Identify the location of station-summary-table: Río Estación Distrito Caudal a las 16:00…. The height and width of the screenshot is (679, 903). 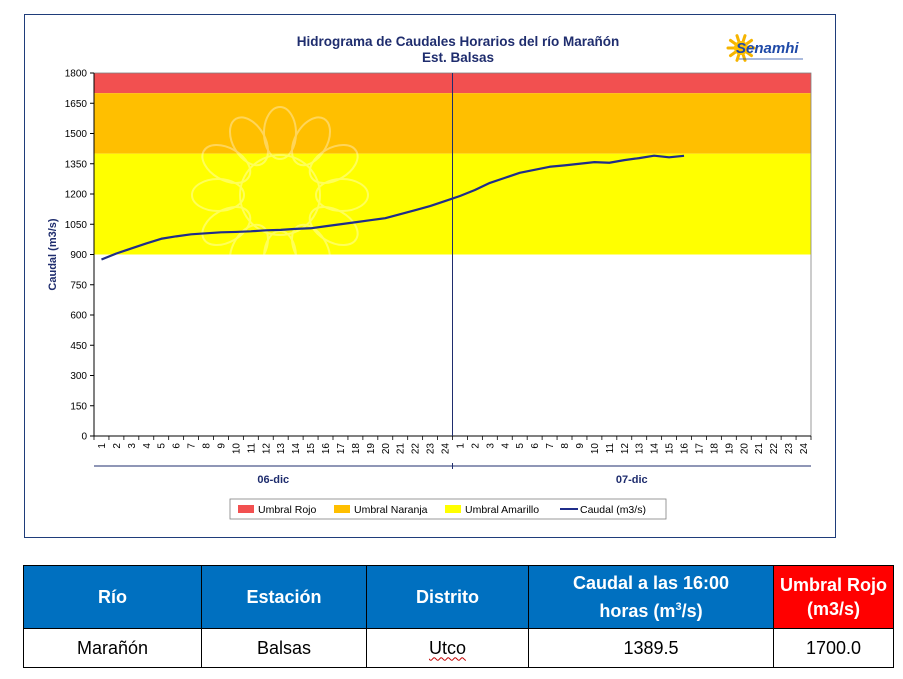
(458, 616).